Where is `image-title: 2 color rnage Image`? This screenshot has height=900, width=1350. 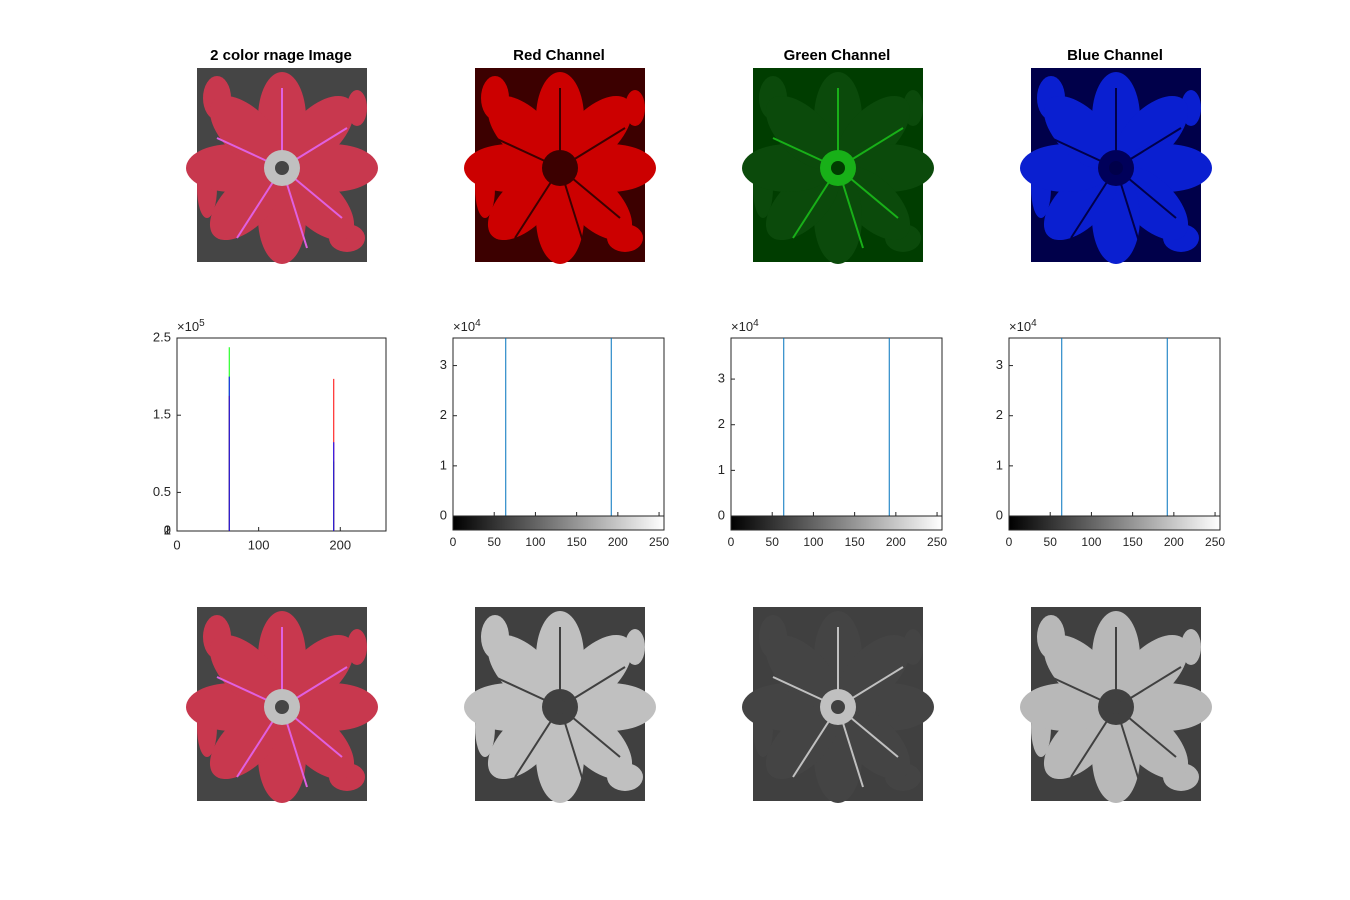 image-title: 2 color rnage Image is located at coordinates (281, 55).